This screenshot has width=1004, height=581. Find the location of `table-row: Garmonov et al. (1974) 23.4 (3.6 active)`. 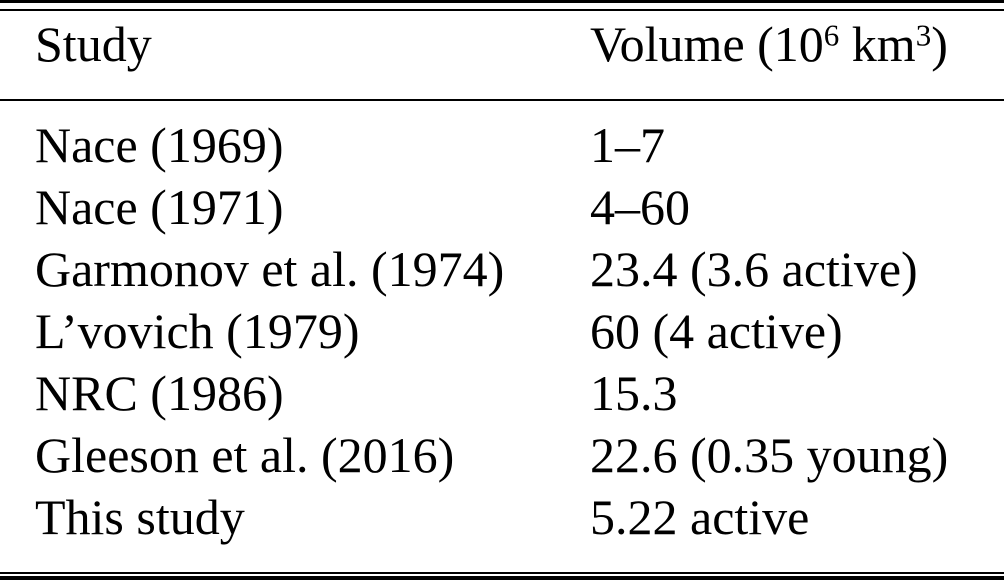

table-row: Garmonov et al. (1974) 23.4 (3.6 active) is located at coordinates (502, 269).